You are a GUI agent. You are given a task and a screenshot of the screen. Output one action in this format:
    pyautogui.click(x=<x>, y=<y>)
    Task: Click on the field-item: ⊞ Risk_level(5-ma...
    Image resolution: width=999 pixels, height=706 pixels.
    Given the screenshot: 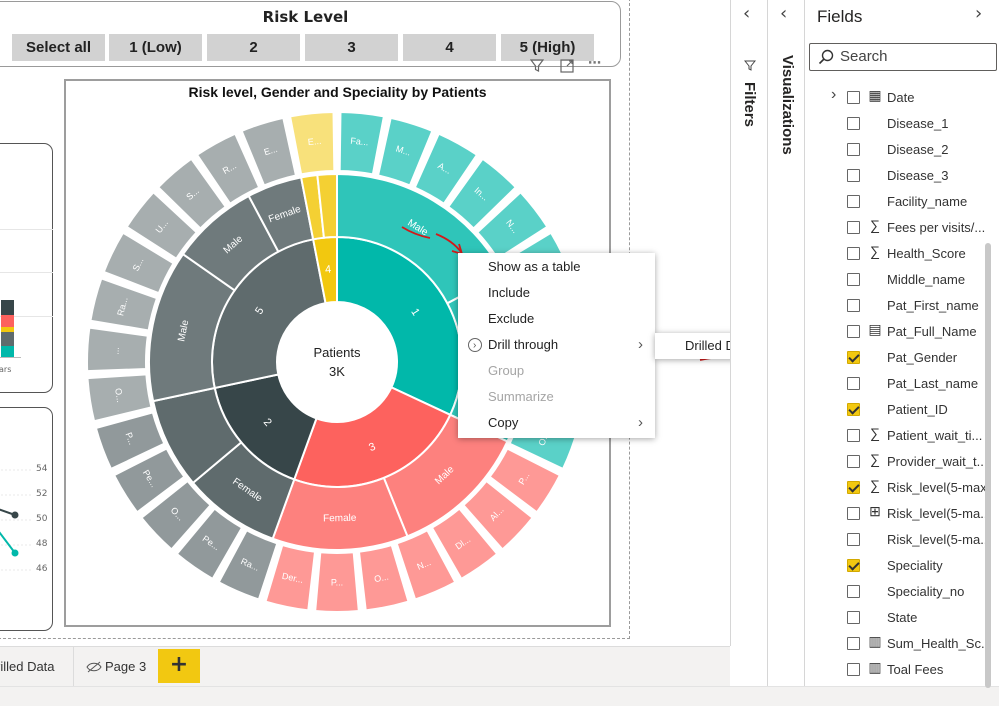 What is the action you would take?
    pyautogui.click(x=902, y=514)
    